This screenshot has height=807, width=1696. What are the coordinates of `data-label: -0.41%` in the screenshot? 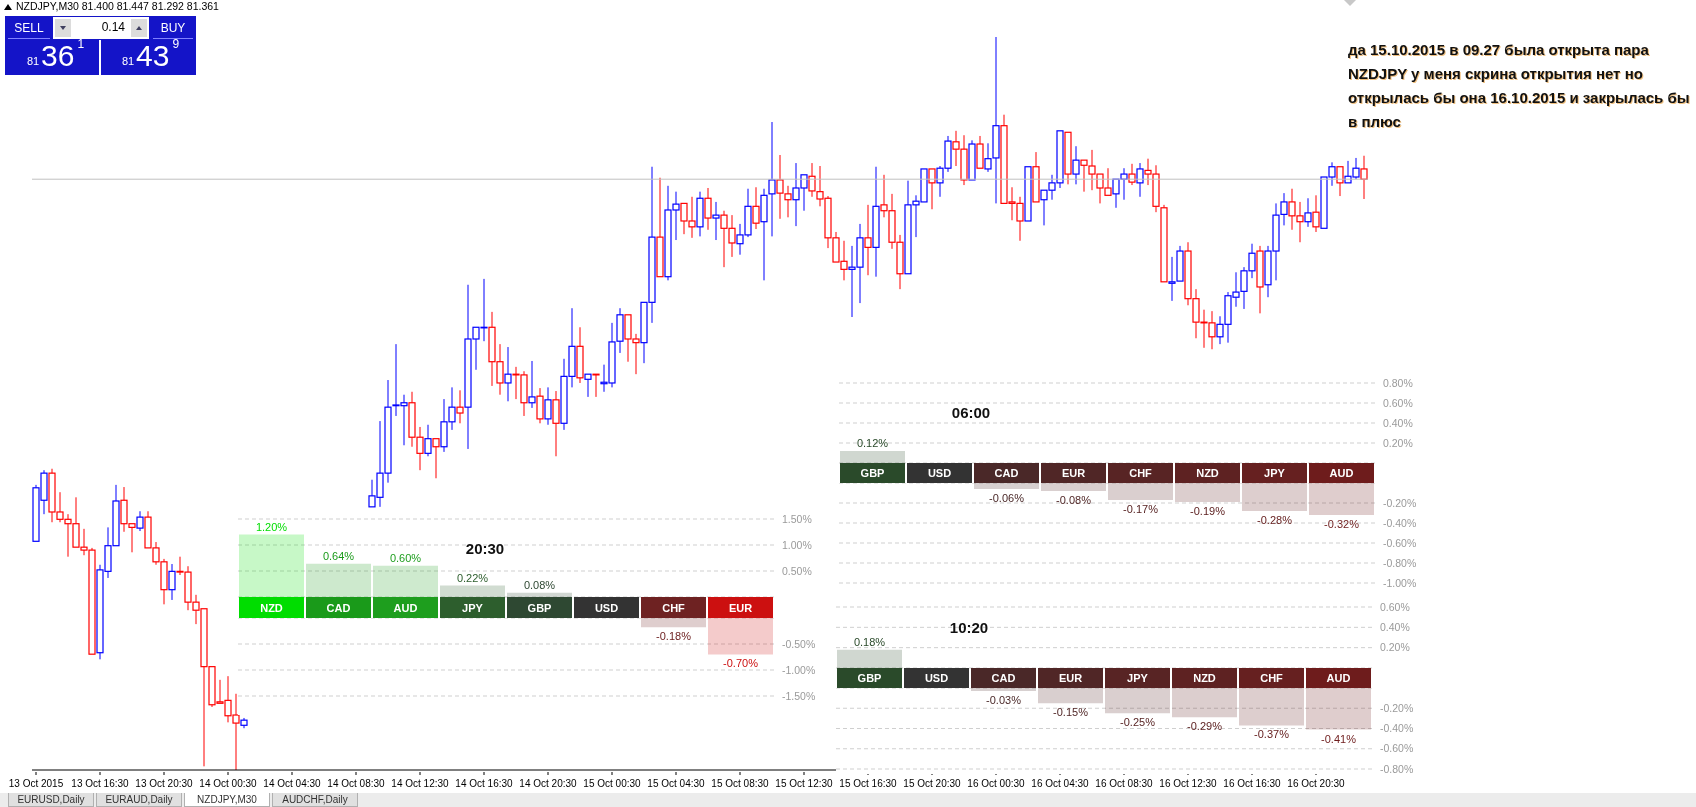 It's located at (1339, 738).